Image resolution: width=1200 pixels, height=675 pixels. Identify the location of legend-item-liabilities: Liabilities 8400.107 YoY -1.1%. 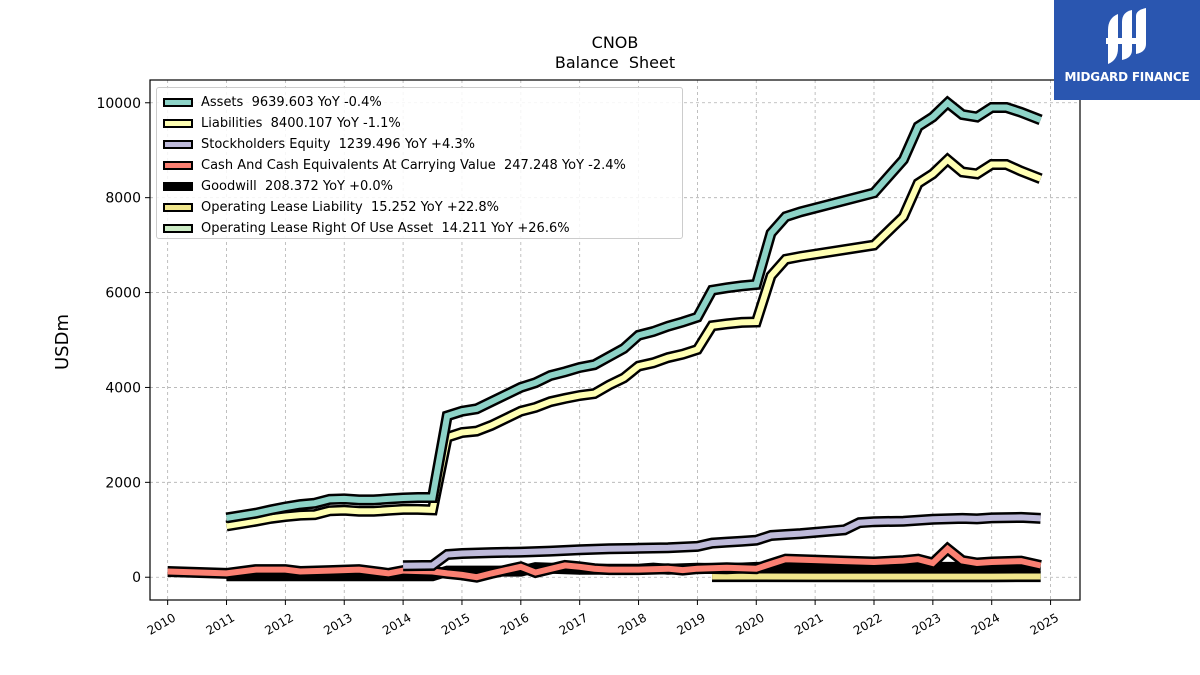
(422, 123).